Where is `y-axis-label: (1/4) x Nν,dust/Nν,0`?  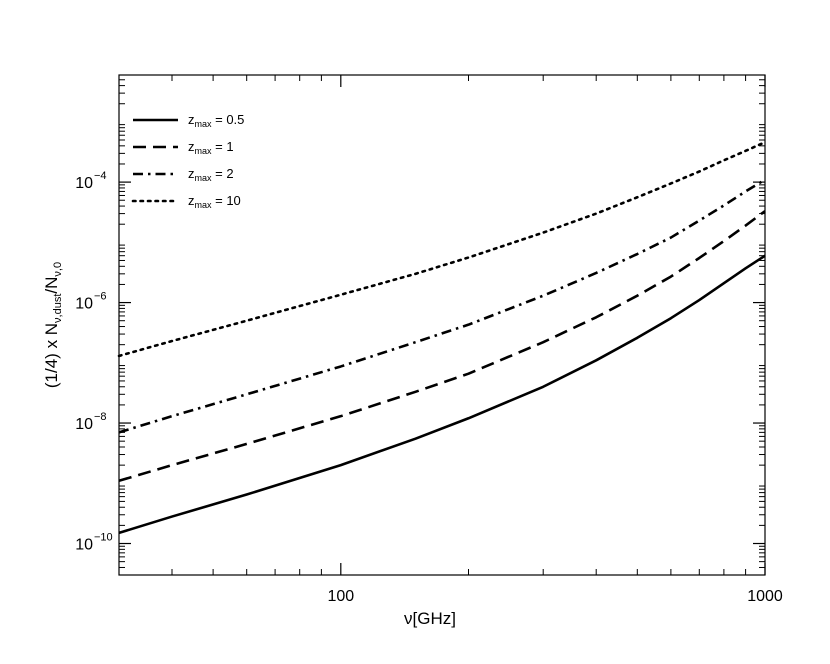
y-axis-label: (1/4) x Nν,dust/Nν,0 is located at coordinates (53, 325).